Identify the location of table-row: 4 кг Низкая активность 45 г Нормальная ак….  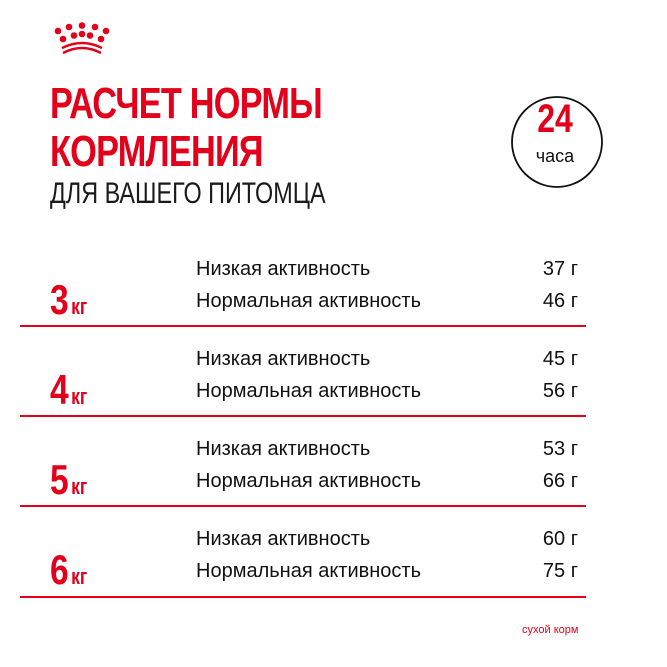
(301, 385).